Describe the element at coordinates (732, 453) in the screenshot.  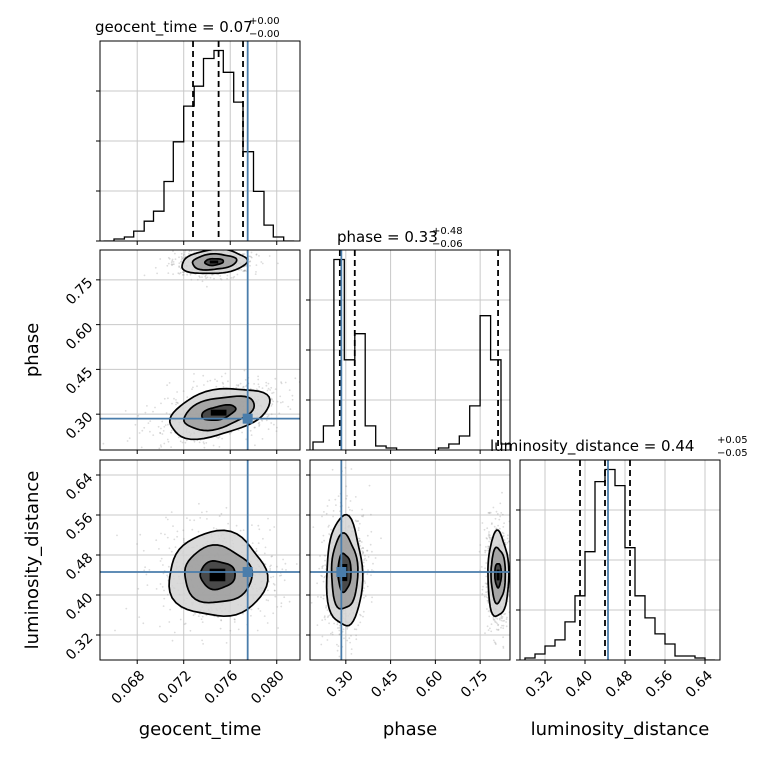
I see `title-luminosity-distance-sub: −0.05` at that location.